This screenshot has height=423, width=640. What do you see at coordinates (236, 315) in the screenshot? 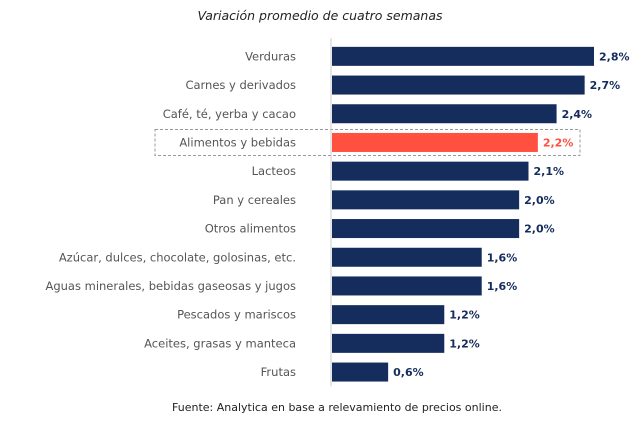
I see `category-label: Pescados y mariscos` at bounding box center [236, 315].